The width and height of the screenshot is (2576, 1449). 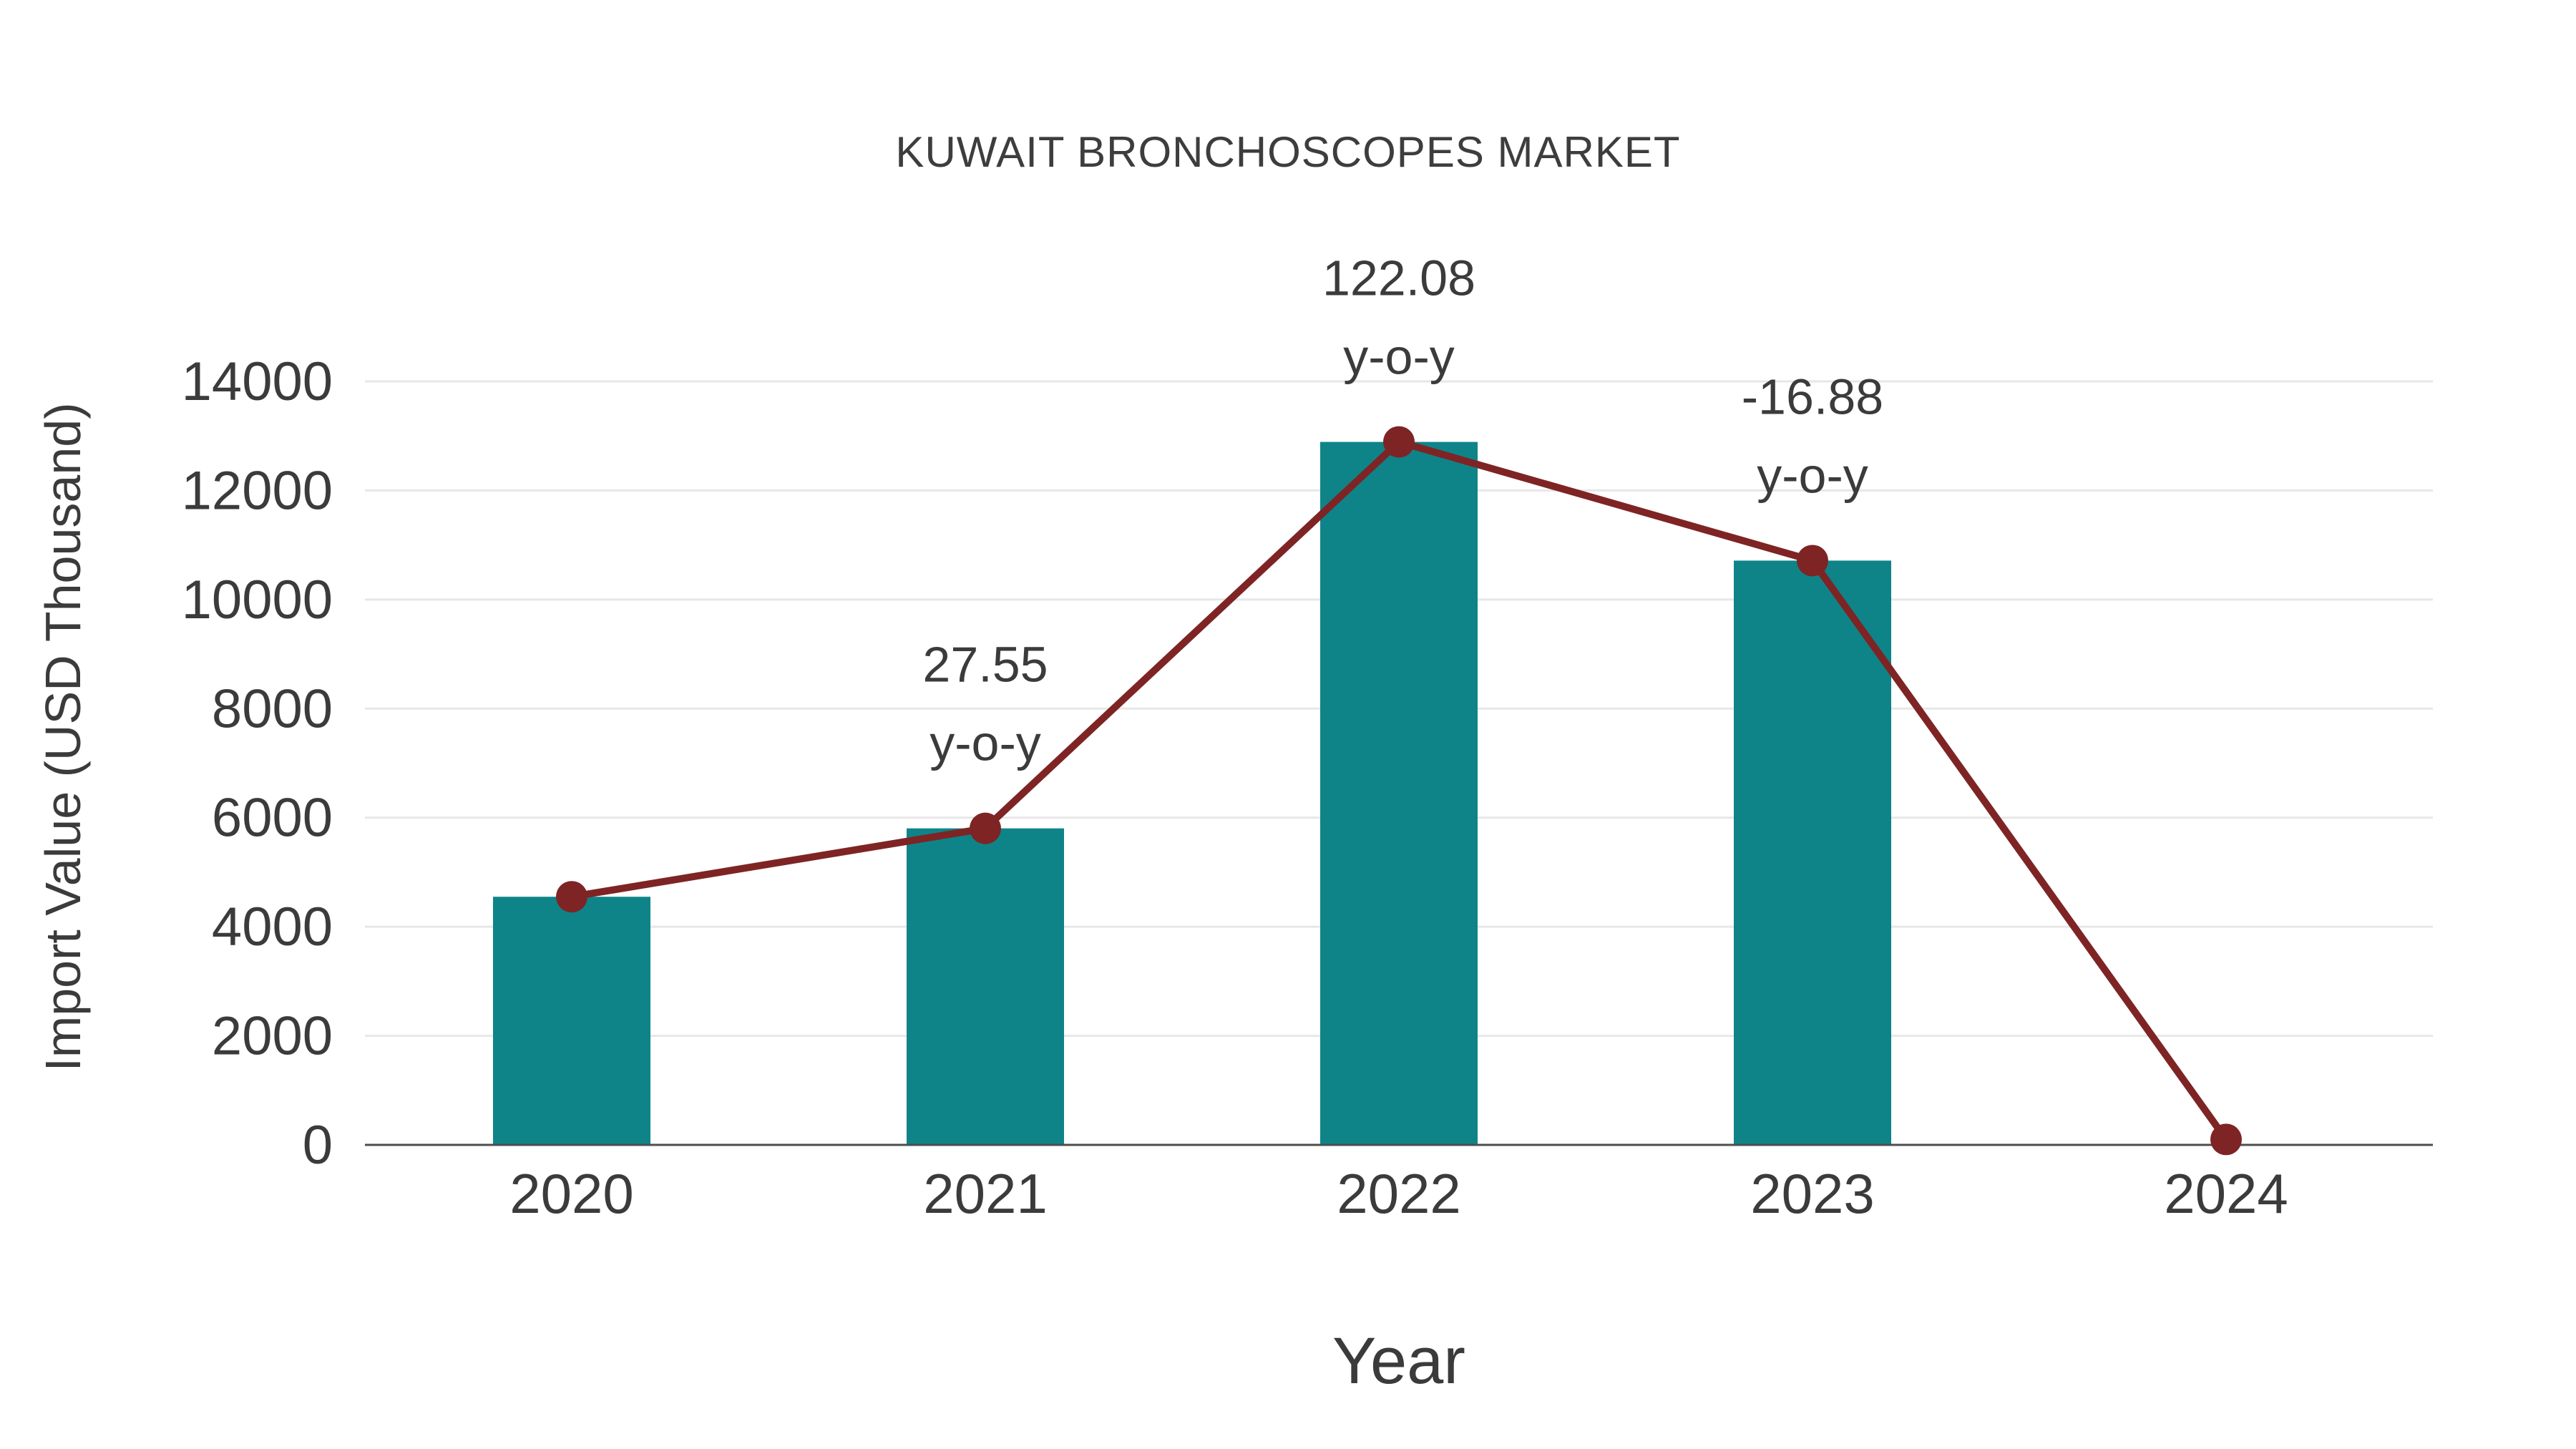 What do you see at coordinates (1399, 357) in the screenshot?
I see `annotation-suffix-2022: y-o-y` at bounding box center [1399, 357].